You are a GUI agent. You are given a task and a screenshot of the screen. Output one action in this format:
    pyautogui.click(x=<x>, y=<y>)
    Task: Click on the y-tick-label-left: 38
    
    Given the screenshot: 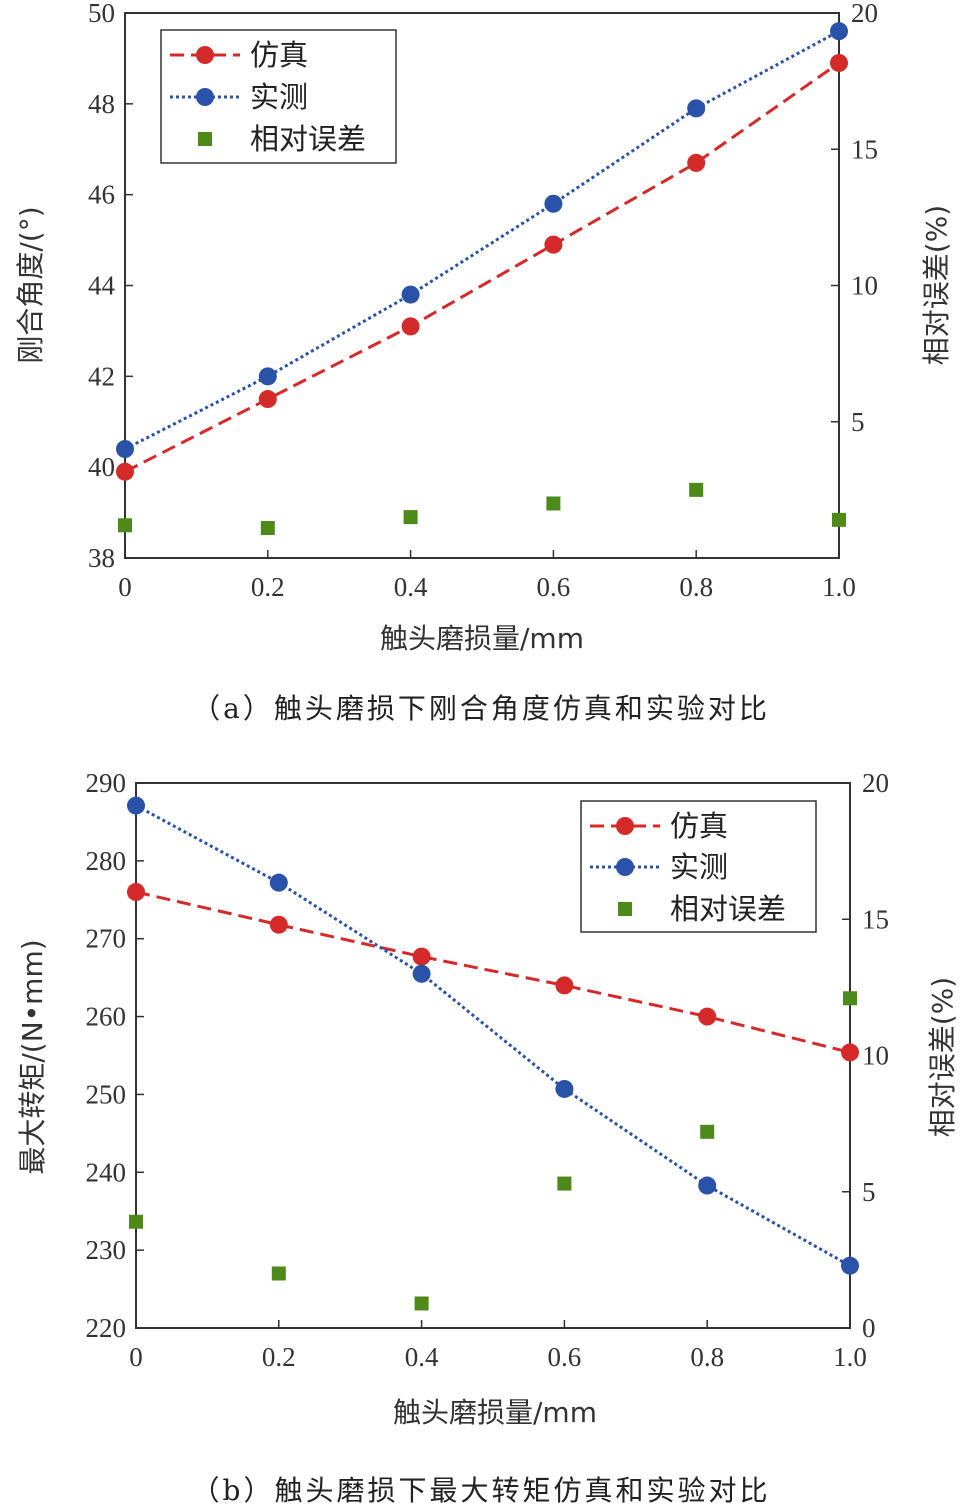 What is the action you would take?
    pyautogui.click(x=101, y=558)
    